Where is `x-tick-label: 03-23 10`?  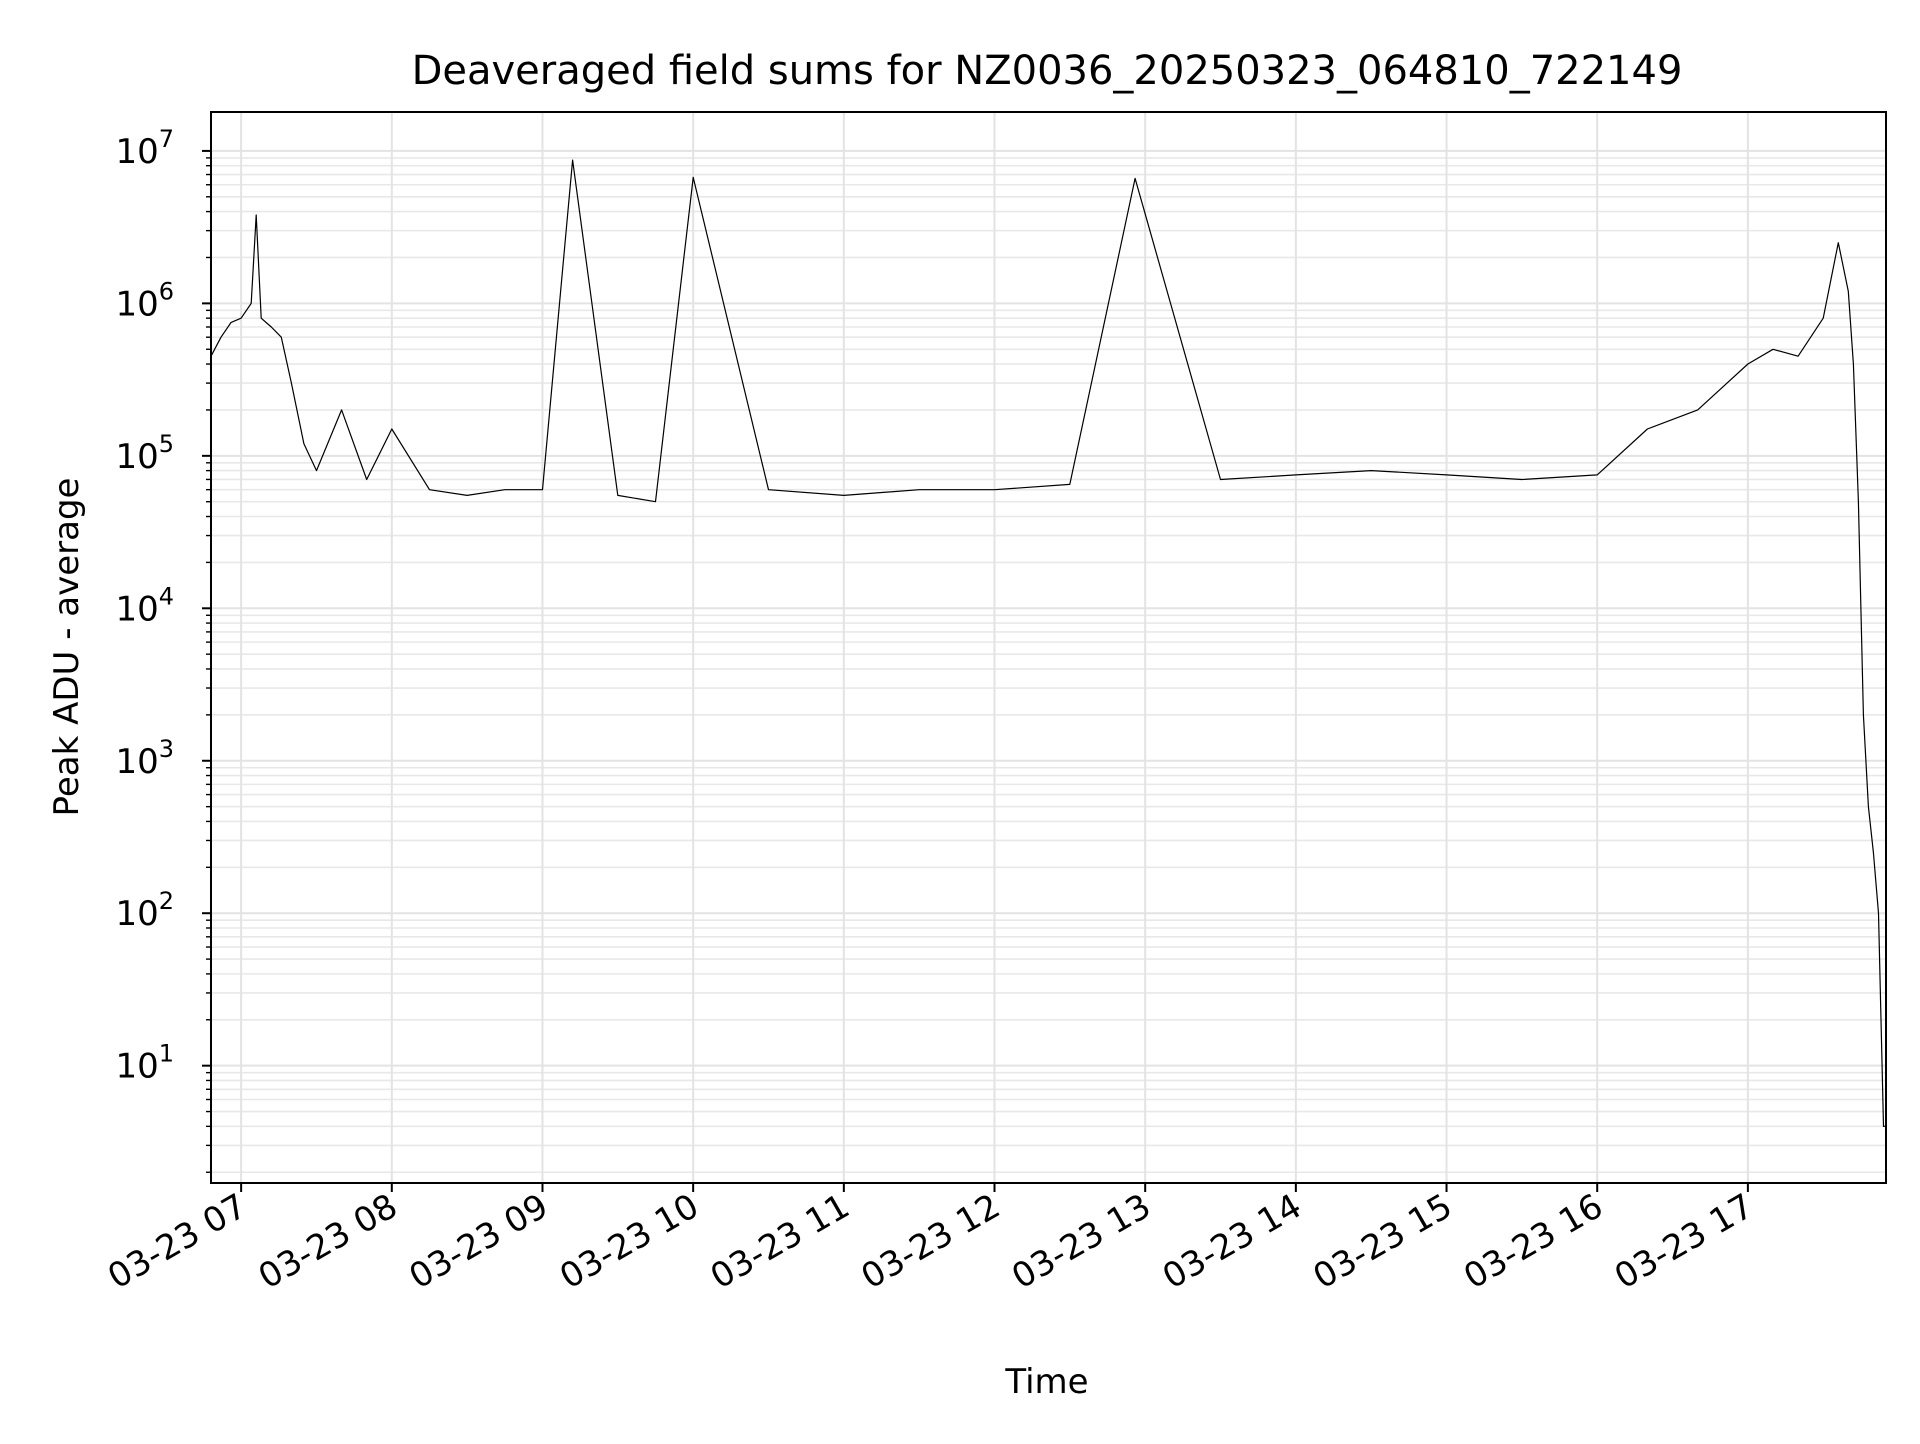
x-tick-label: 03-23 10 is located at coordinates (629, 1241).